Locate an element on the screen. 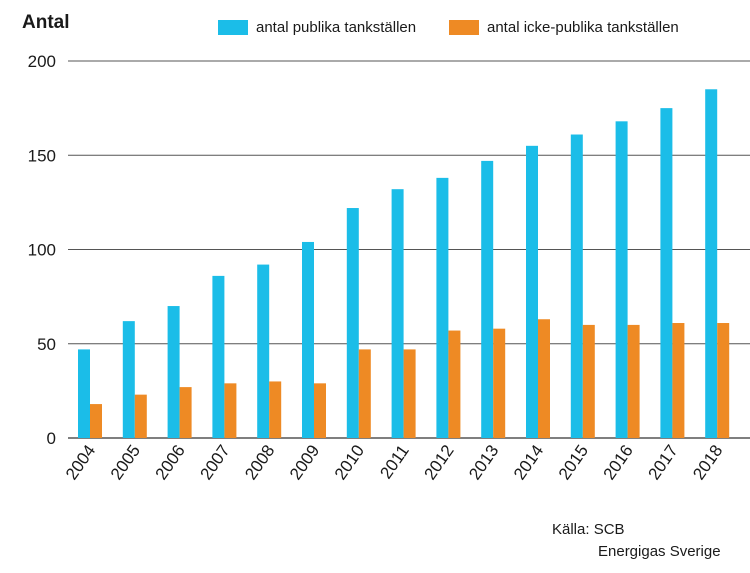 The width and height of the screenshot is (750, 573). x-tick-label-2012: 2012 is located at coordinates (438, 462).